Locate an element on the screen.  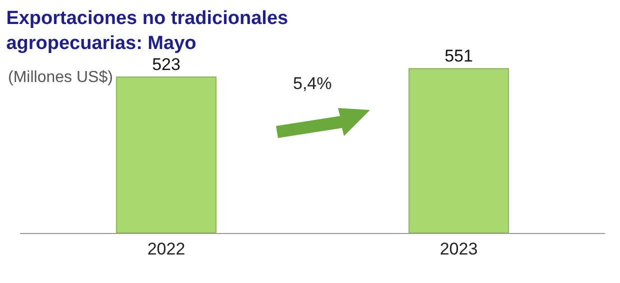
annotation: 5,4% is located at coordinates (312, 83).